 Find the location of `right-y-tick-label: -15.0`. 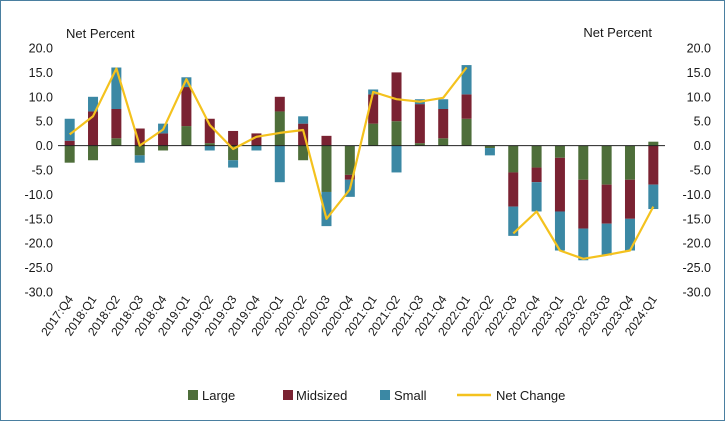

right-y-tick-label: -15.0 is located at coordinates (697, 219).